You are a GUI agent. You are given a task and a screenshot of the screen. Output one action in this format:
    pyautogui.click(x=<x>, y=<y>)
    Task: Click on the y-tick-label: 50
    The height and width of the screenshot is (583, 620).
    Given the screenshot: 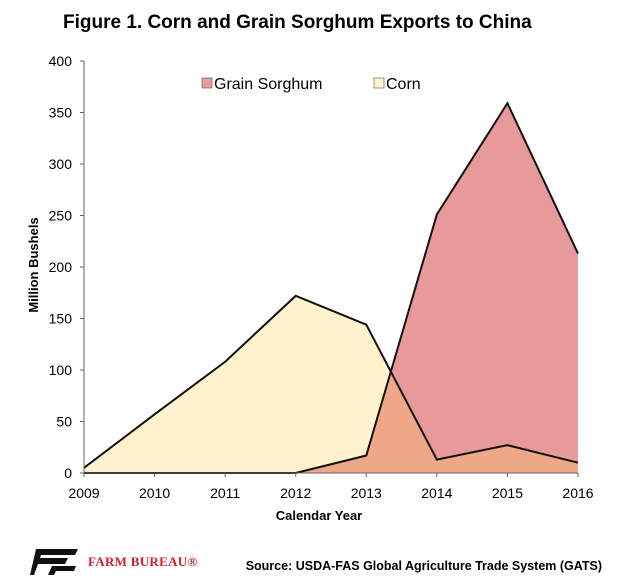 What is the action you would take?
    pyautogui.click(x=64, y=422)
    